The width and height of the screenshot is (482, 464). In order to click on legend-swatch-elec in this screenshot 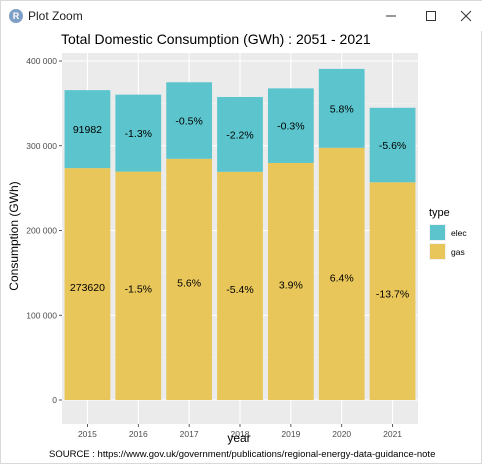, I will do `click(437, 232)`.